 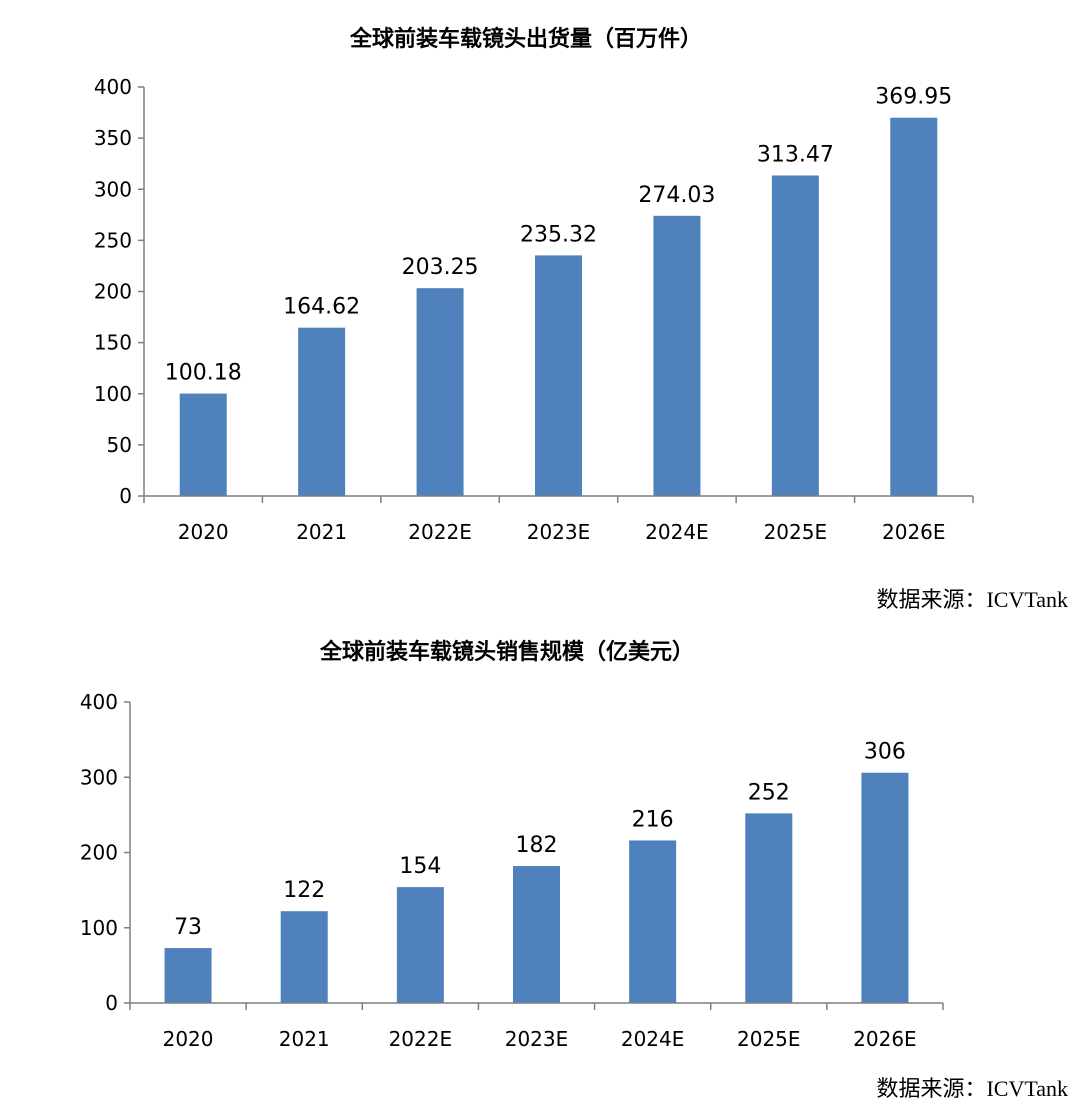 What do you see at coordinates (914, 532) in the screenshot?
I see `chart1-x-tick-label: 2026E` at bounding box center [914, 532].